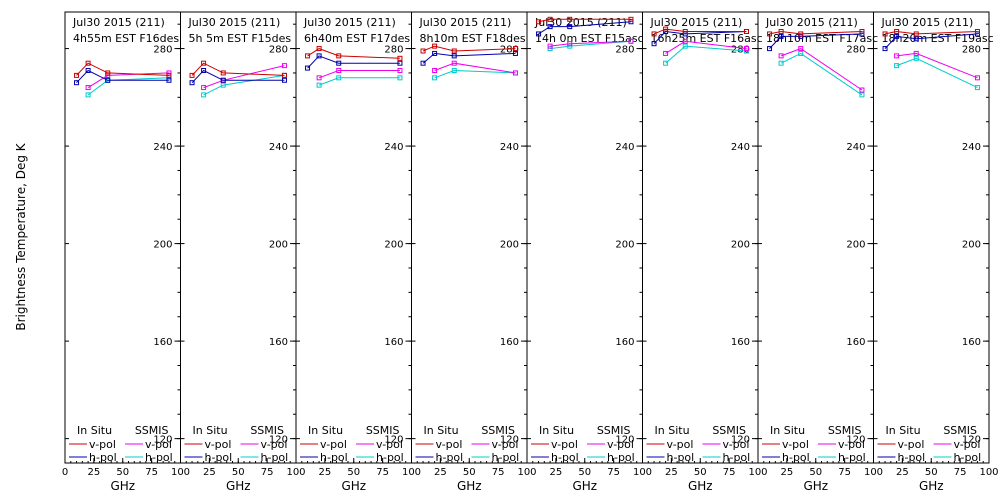  I want to click on y-tick-label: 280, so click(624, 50).